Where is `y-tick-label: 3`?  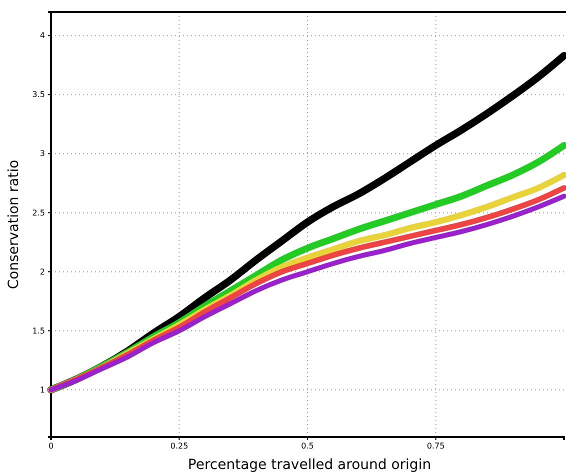 y-tick-label: 3 is located at coordinates (42, 153).